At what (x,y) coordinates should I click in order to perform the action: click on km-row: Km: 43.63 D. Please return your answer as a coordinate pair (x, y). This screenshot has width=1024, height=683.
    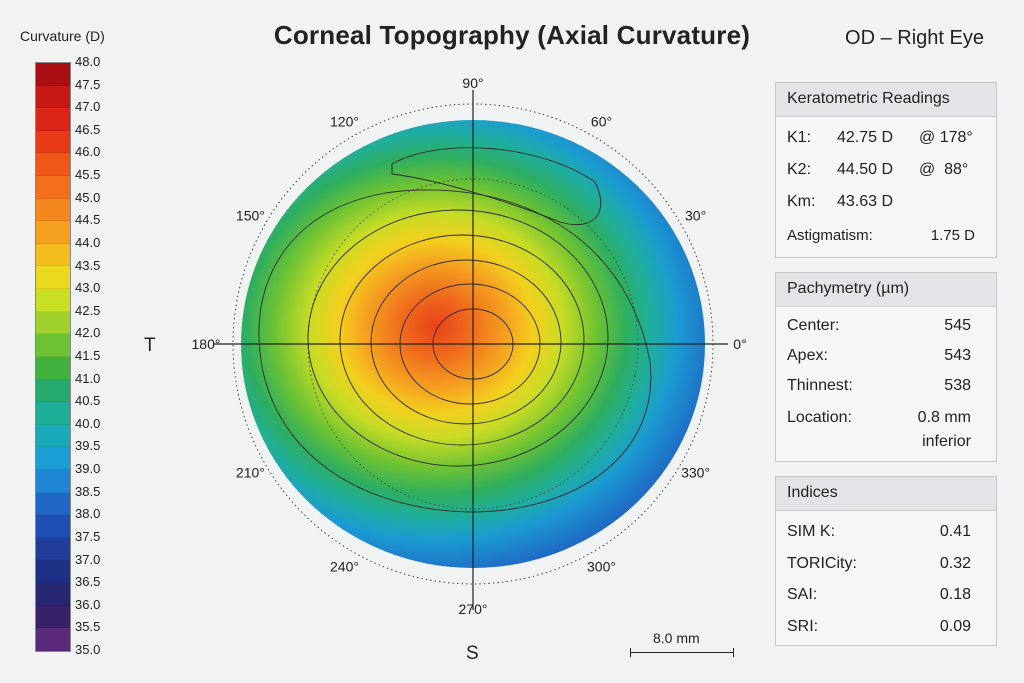
    Looking at the image, I should click on (886, 202).